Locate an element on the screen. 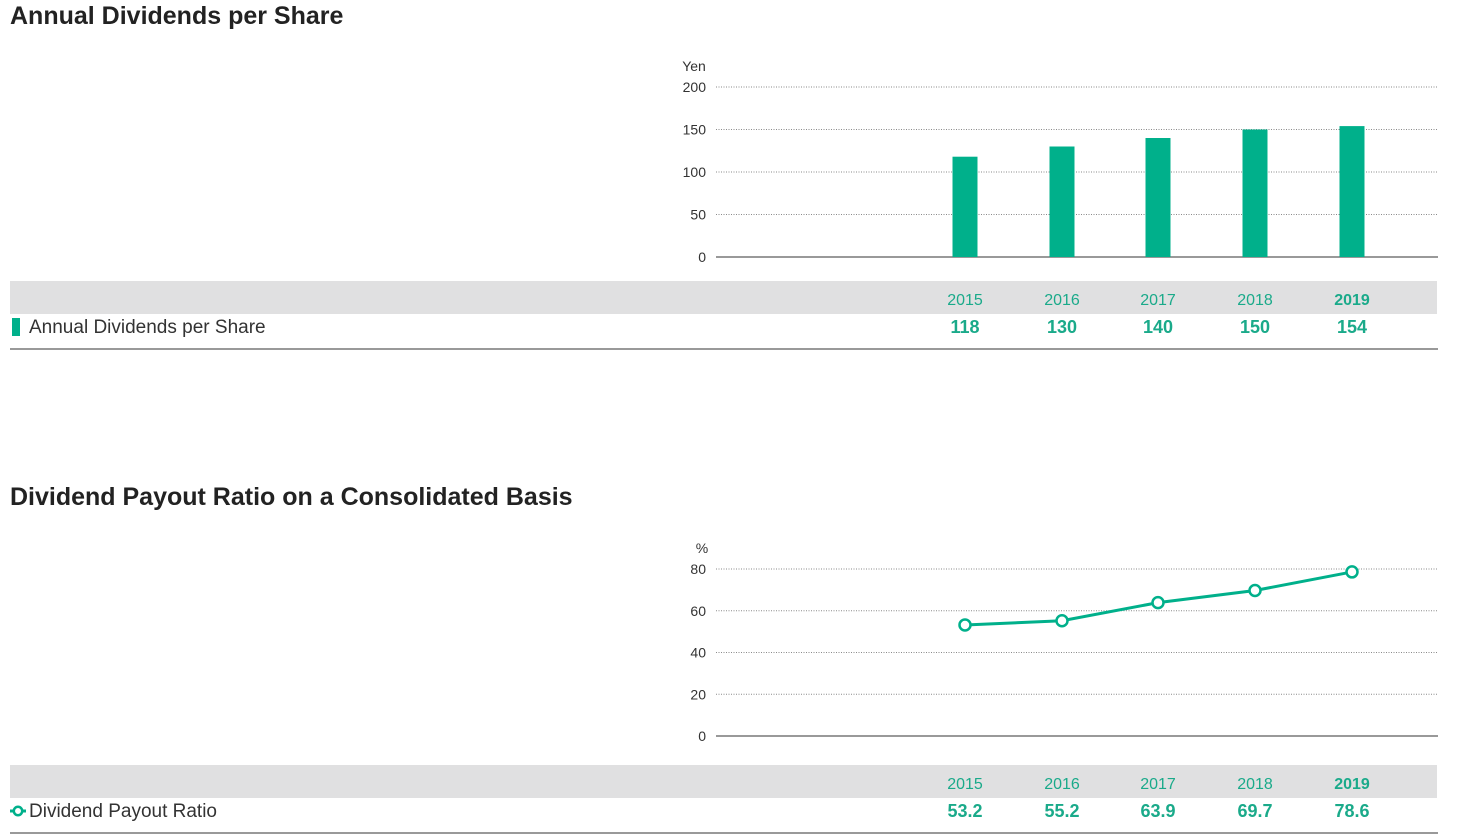 The image size is (1461, 837). y-tick-label: 100 is located at coordinates (695, 172).